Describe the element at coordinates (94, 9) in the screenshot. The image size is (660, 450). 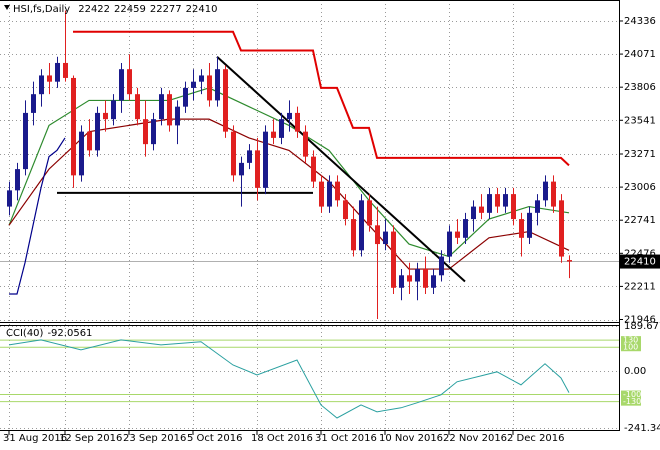
I see `open-value: 22422` at that location.